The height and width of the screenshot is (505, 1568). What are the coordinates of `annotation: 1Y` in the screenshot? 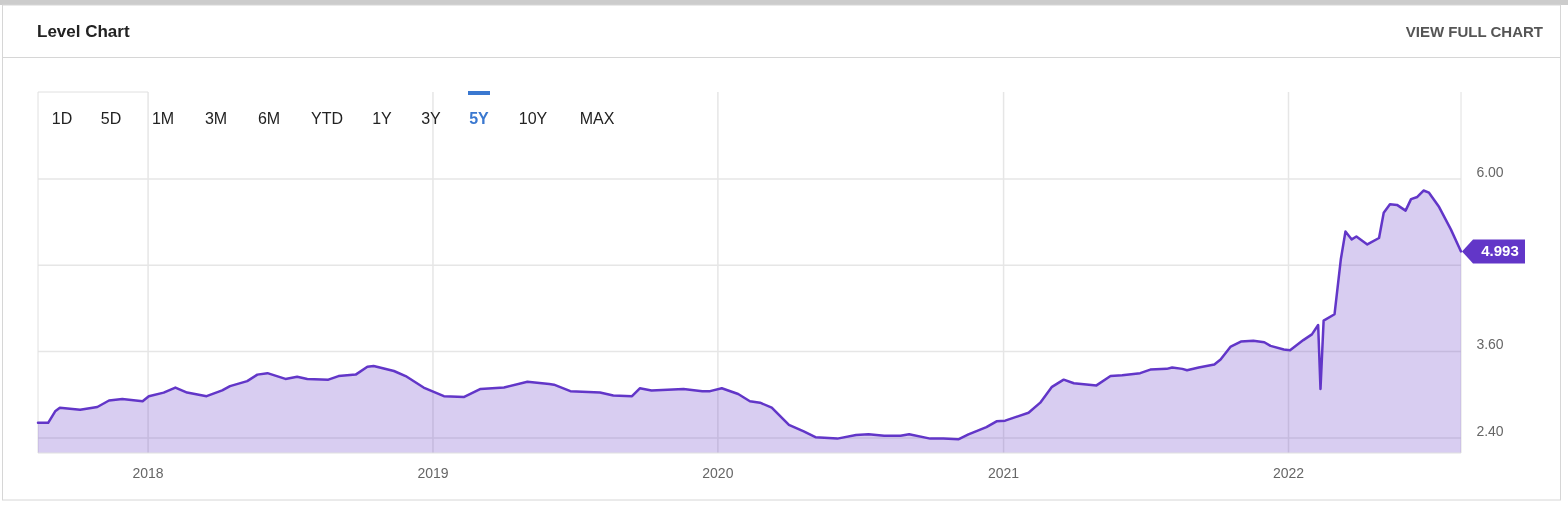 It's located at (382, 118).